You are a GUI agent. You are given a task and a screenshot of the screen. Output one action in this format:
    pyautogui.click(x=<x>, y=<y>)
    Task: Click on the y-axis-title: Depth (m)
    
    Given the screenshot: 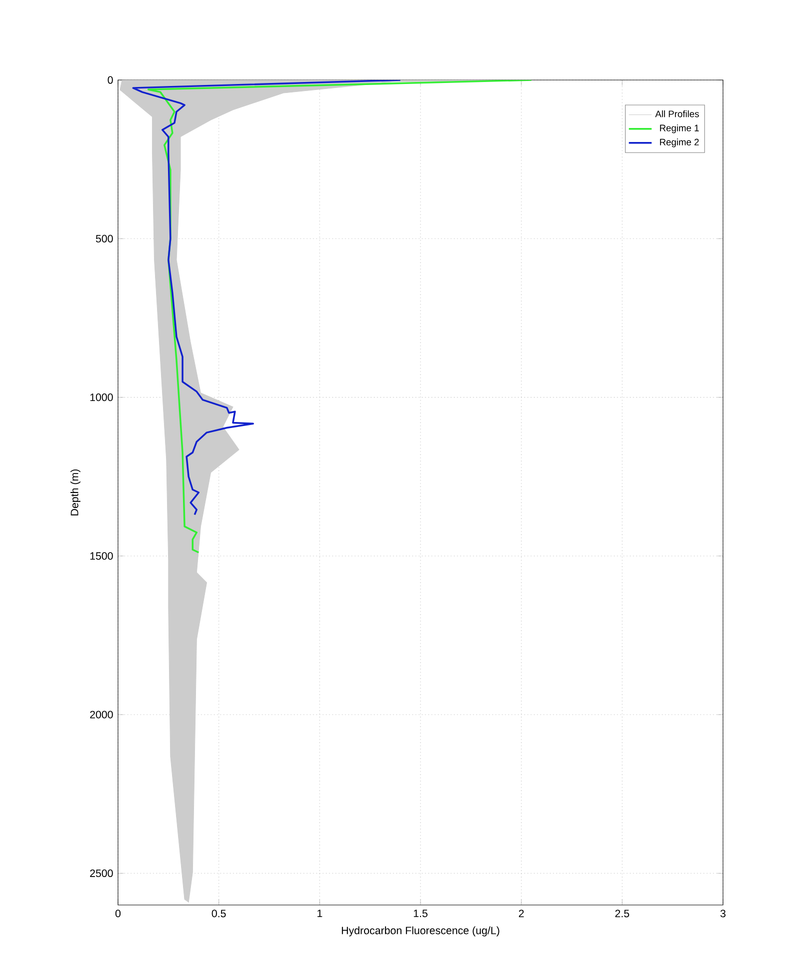 What is the action you would take?
    pyautogui.click(x=75, y=492)
    